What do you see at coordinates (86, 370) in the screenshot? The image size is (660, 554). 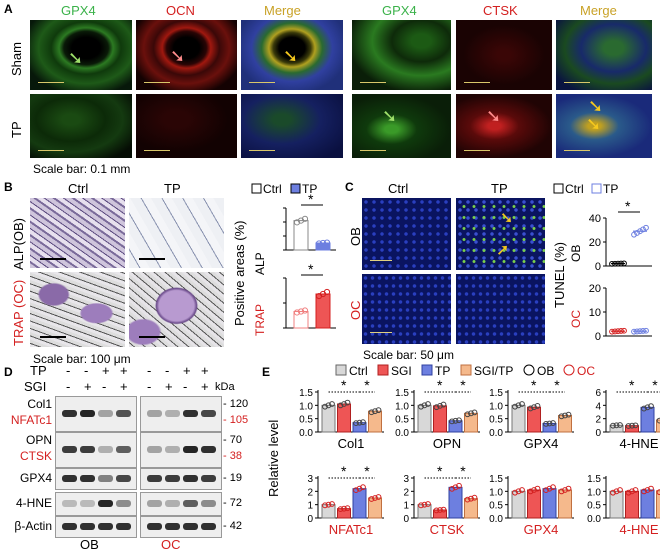 I see `d-tp-sign-ob: -` at bounding box center [86, 370].